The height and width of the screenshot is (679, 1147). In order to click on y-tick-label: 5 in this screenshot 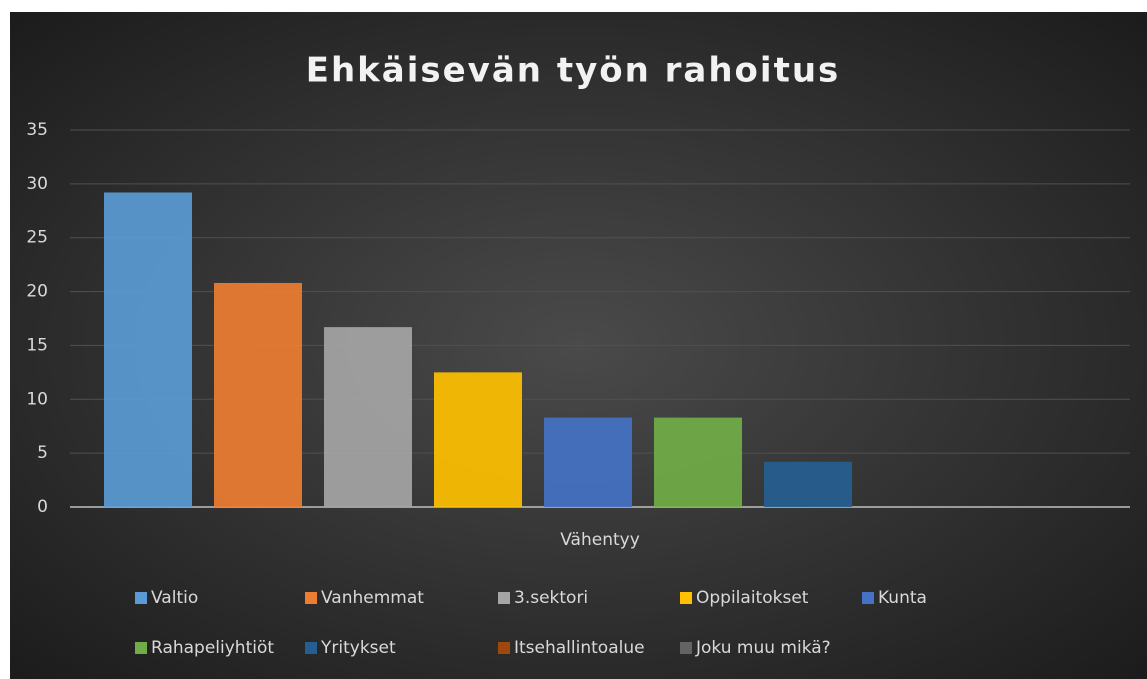, I will do `click(42, 453)`.